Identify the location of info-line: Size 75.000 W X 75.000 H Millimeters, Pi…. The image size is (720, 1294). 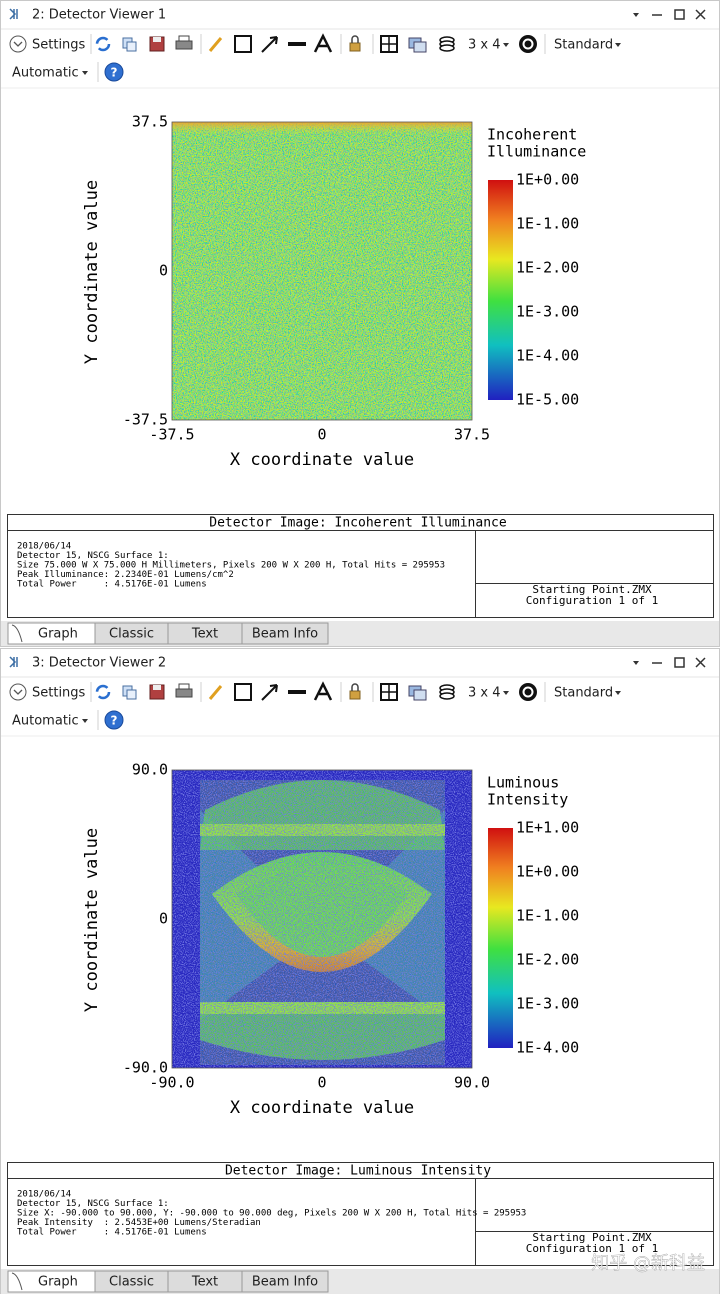
(231, 566).